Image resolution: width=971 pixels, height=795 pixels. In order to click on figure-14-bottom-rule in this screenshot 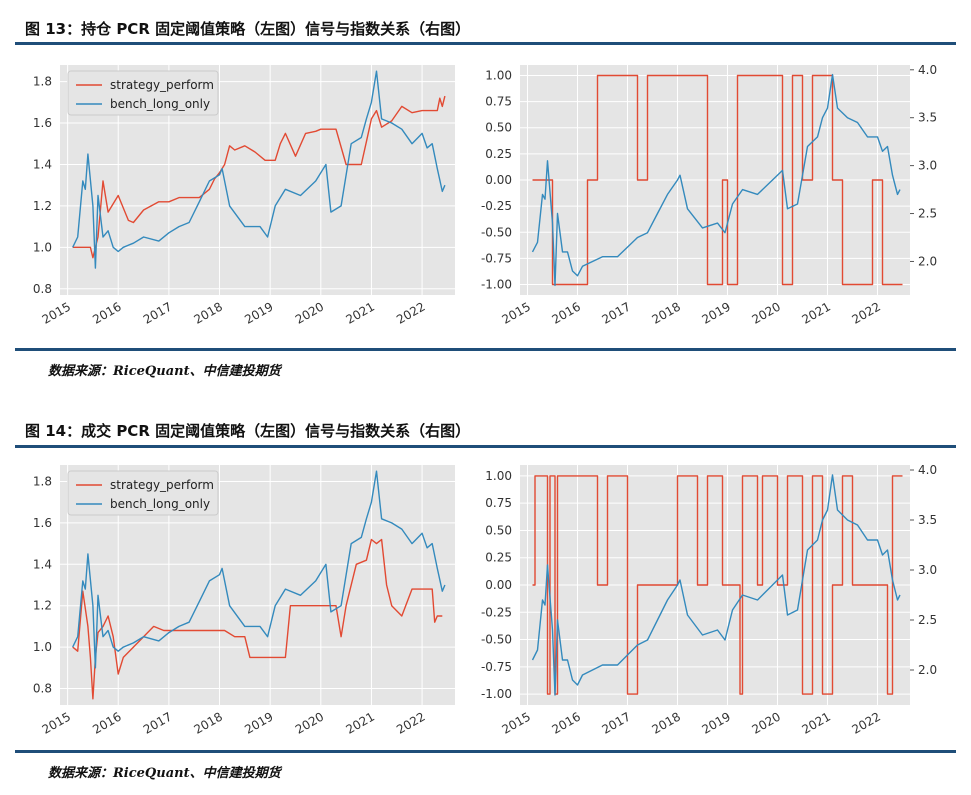, I will do `click(485, 751)`.